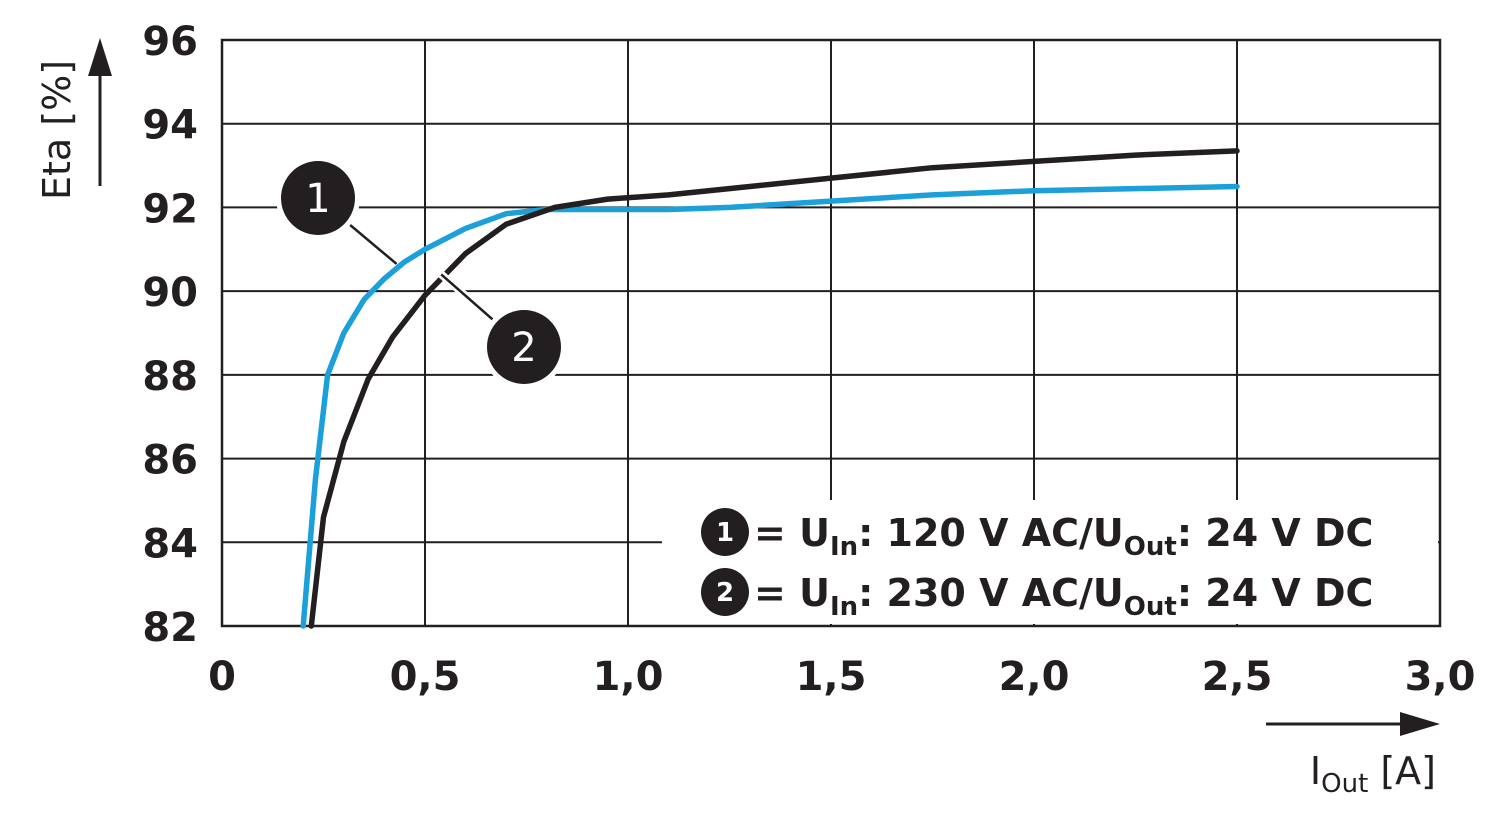  Describe the element at coordinates (425, 677) in the screenshot. I see `x-tick-label: 0,5` at that location.